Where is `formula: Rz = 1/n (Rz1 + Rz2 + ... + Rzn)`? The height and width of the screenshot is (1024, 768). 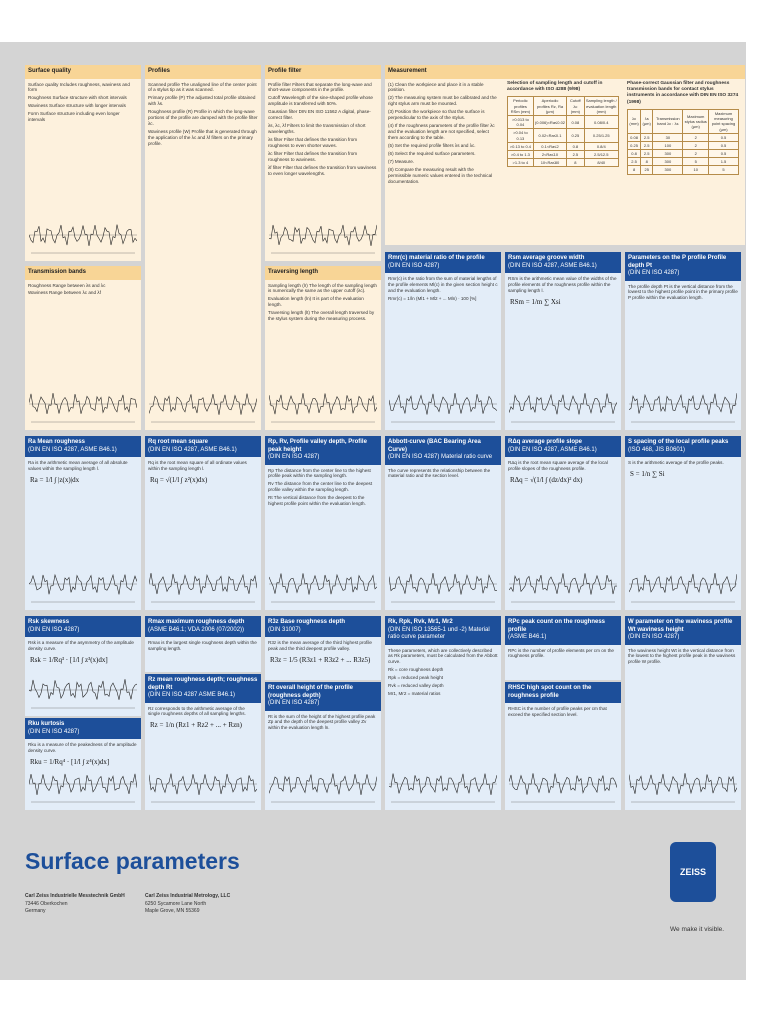
formula: Rz = 1/n (Rz1 + Rz2 + ... + Rzn) is located at coordinates (196, 725).